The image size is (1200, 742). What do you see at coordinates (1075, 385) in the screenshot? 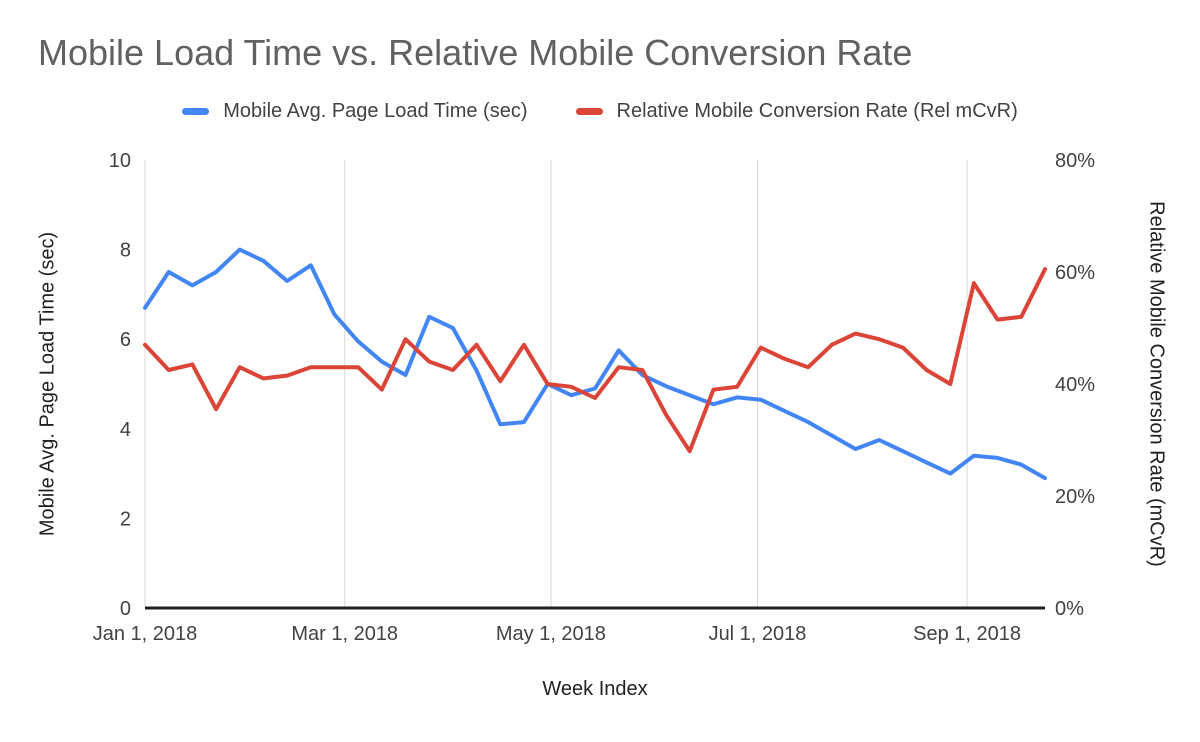
I see `right-axis-tick-label: 40%` at bounding box center [1075, 385].